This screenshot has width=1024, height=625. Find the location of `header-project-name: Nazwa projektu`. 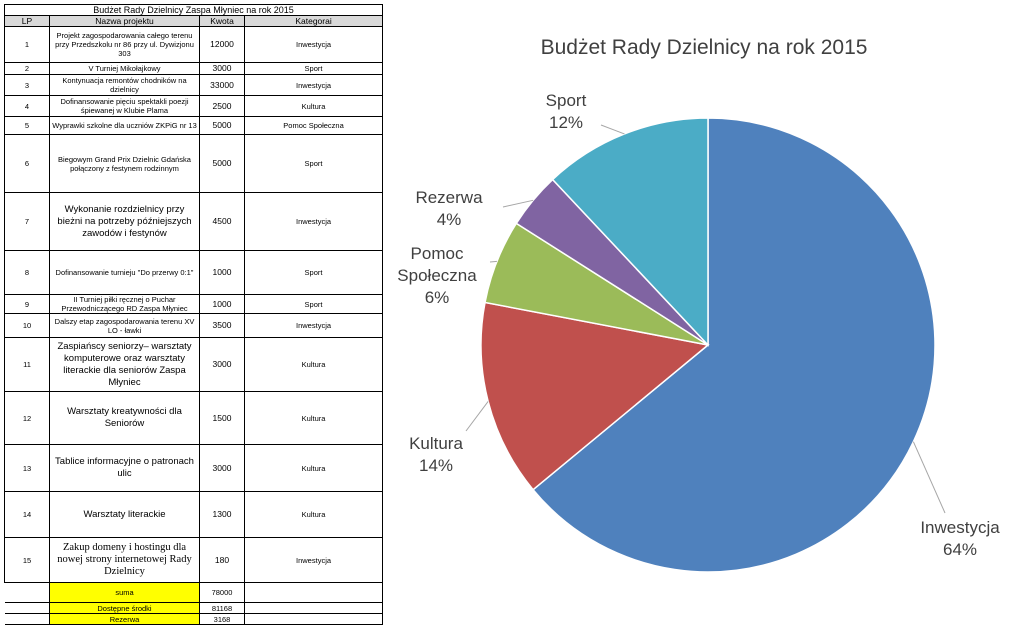

header-project-name: Nazwa projektu is located at coordinates (124, 21).